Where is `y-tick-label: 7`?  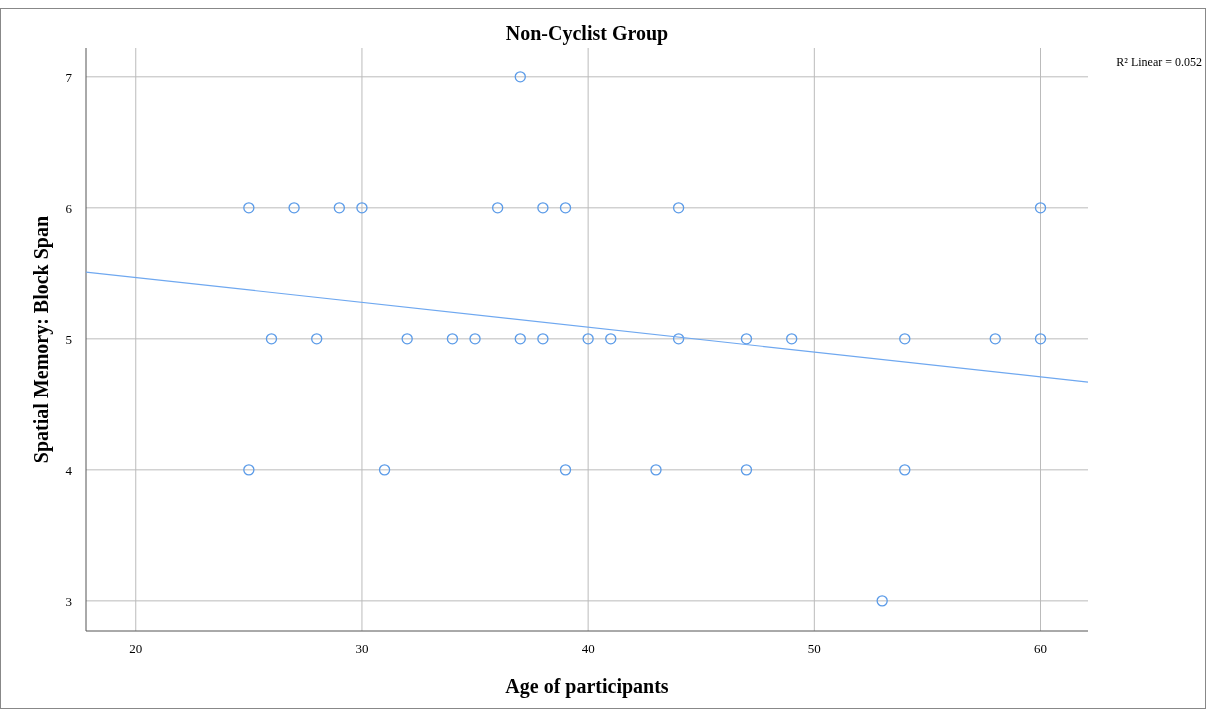
y-tick-label: 7 is located at coordinates (69, 77).